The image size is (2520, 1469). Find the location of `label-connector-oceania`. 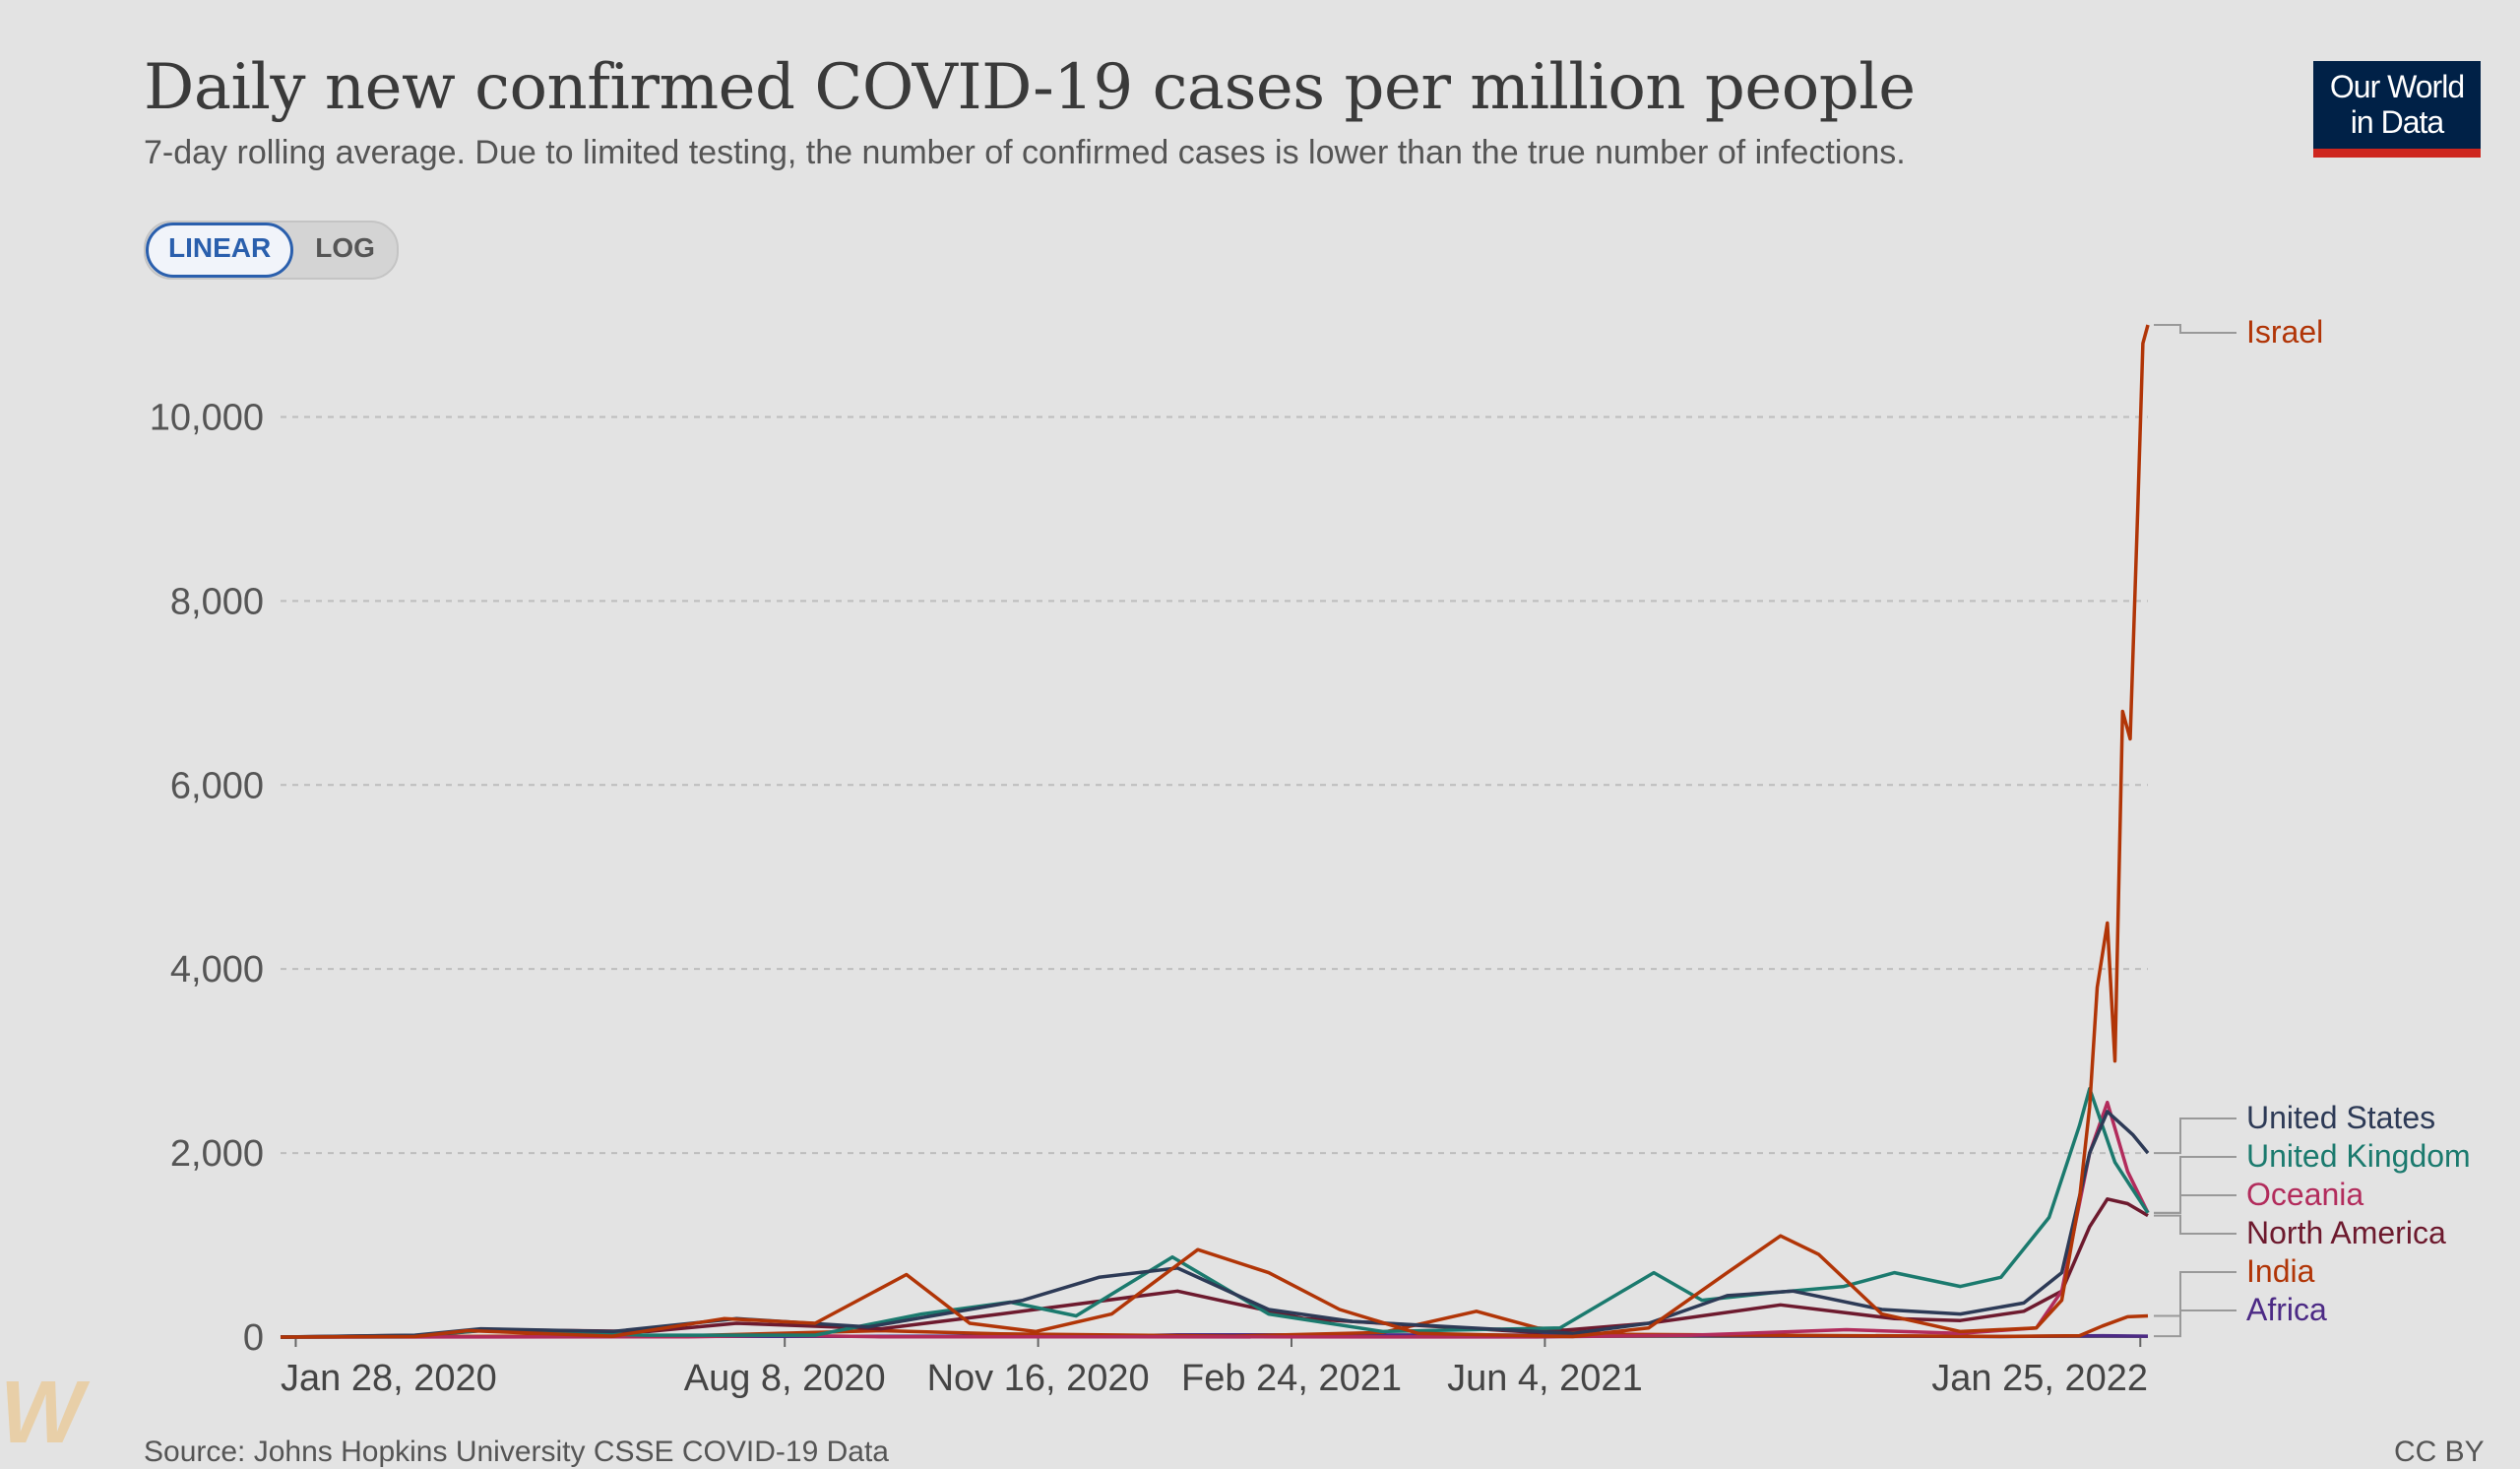

label-connector-oceania is located at coordinates (2195, 1204).